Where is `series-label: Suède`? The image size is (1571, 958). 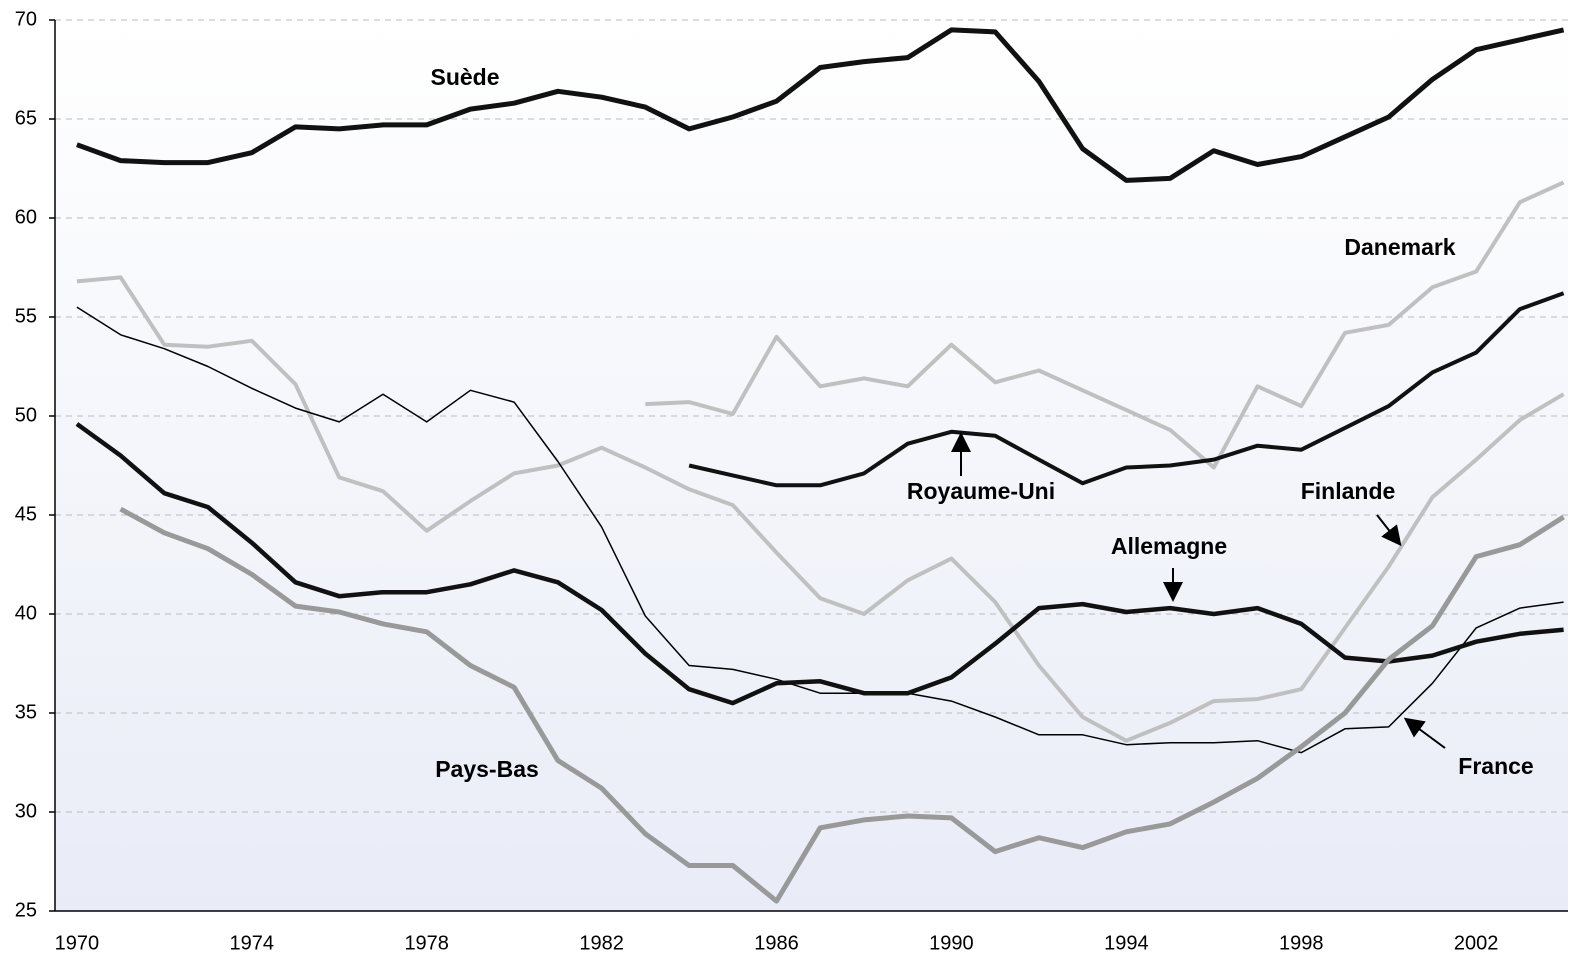 series-label: Suède is located at coordinates (464, 77).